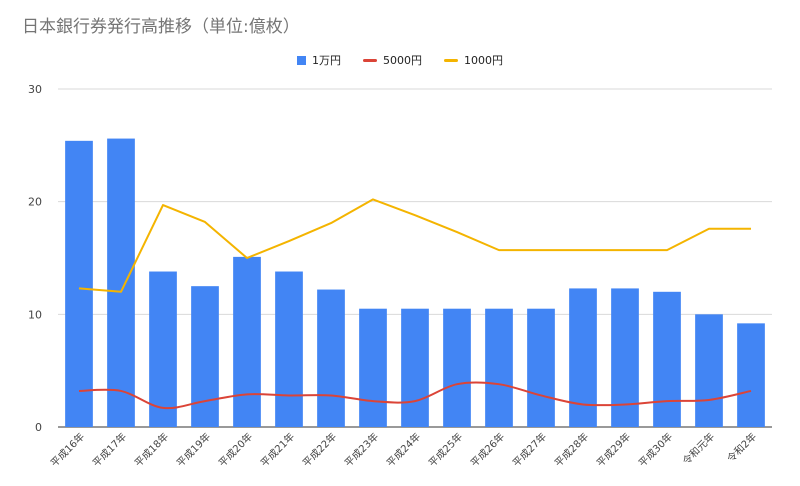  Describe the element at coordinates (35, 314) in the screenshot. I see `y-tick-label: 10` at that location.